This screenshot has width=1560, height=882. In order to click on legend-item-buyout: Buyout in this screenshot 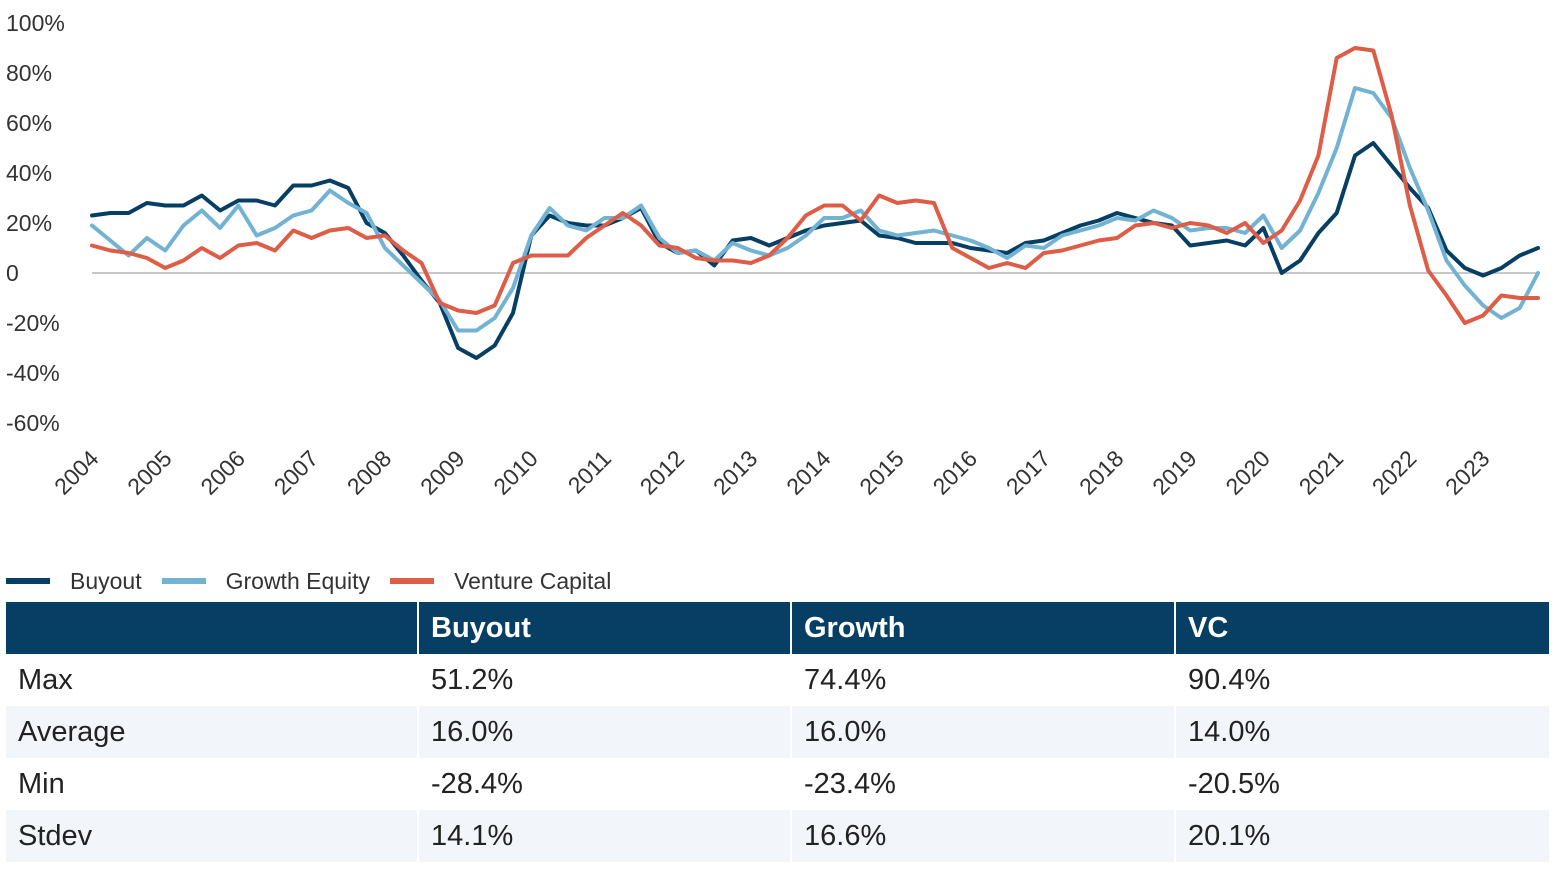, I will do `click(74, 581)`.